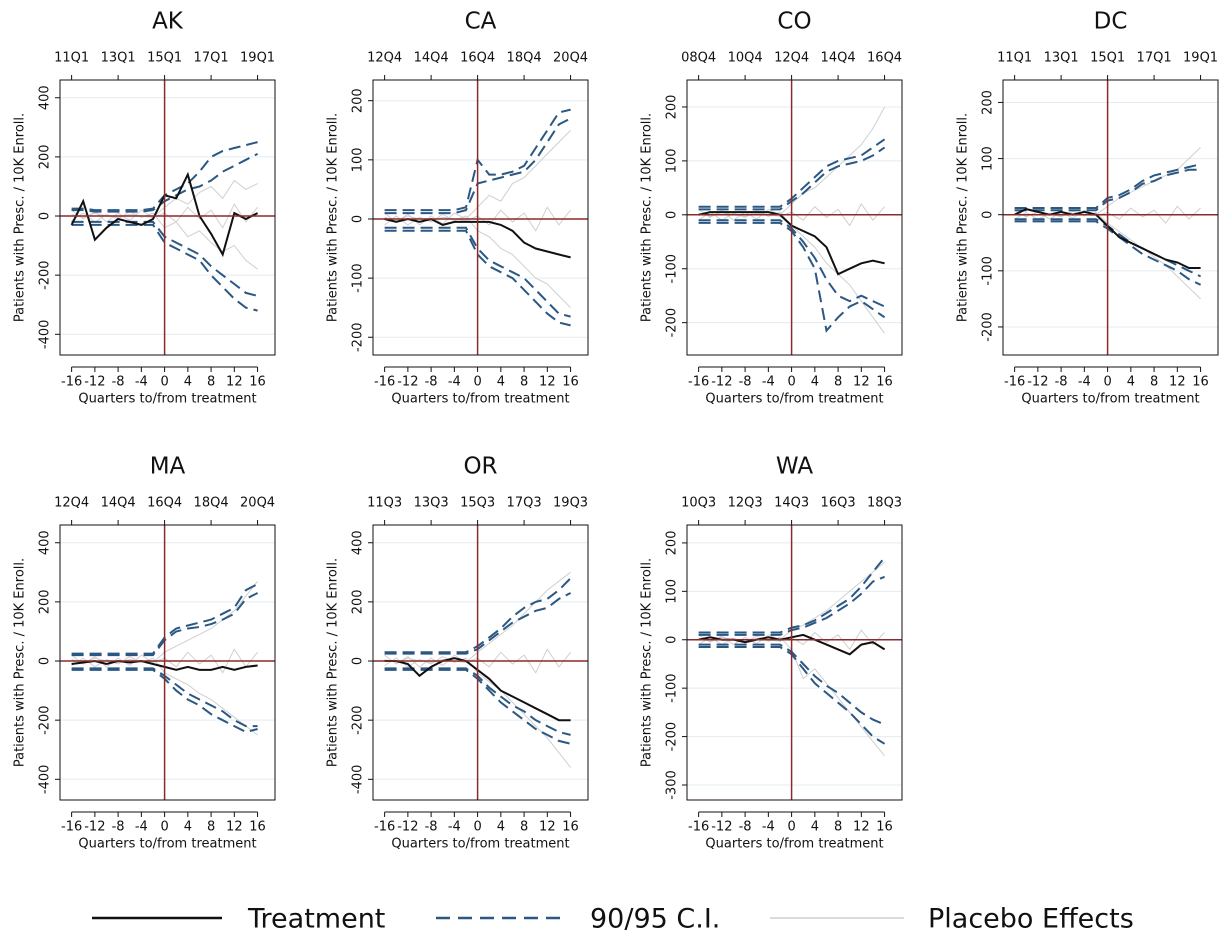 The image size is (1232, 938). I want to click on legend-label: Treatment, so click(316, 919).